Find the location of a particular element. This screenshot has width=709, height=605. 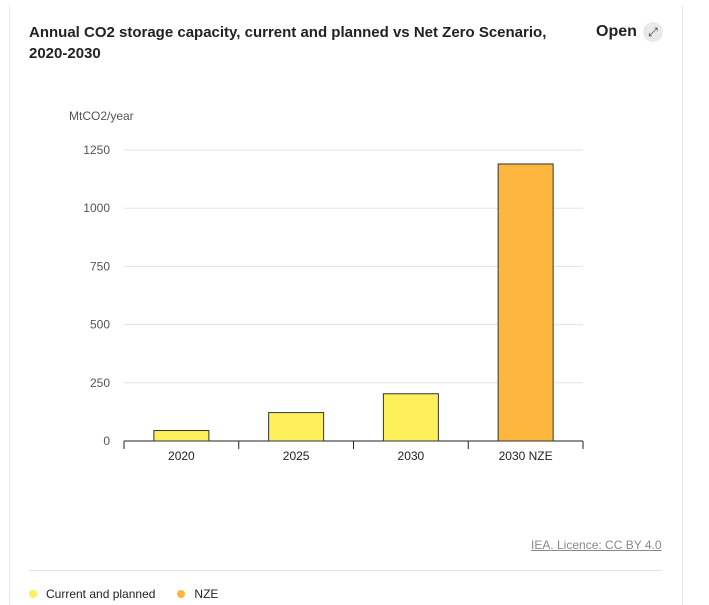

y-tick-label: 0 is located at coordinates (106, 441).